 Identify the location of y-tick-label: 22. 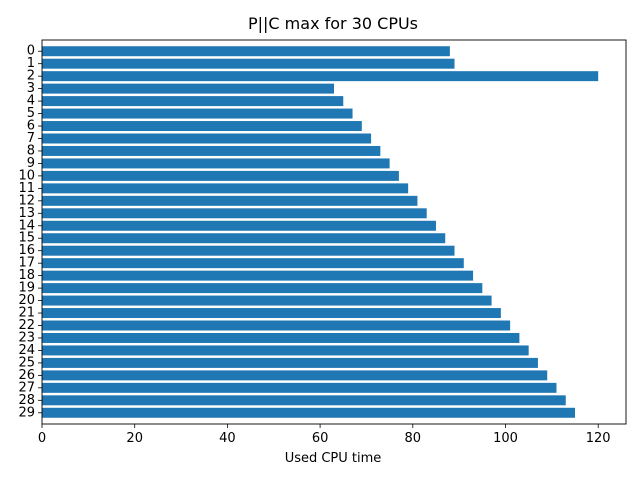
(26, 325).